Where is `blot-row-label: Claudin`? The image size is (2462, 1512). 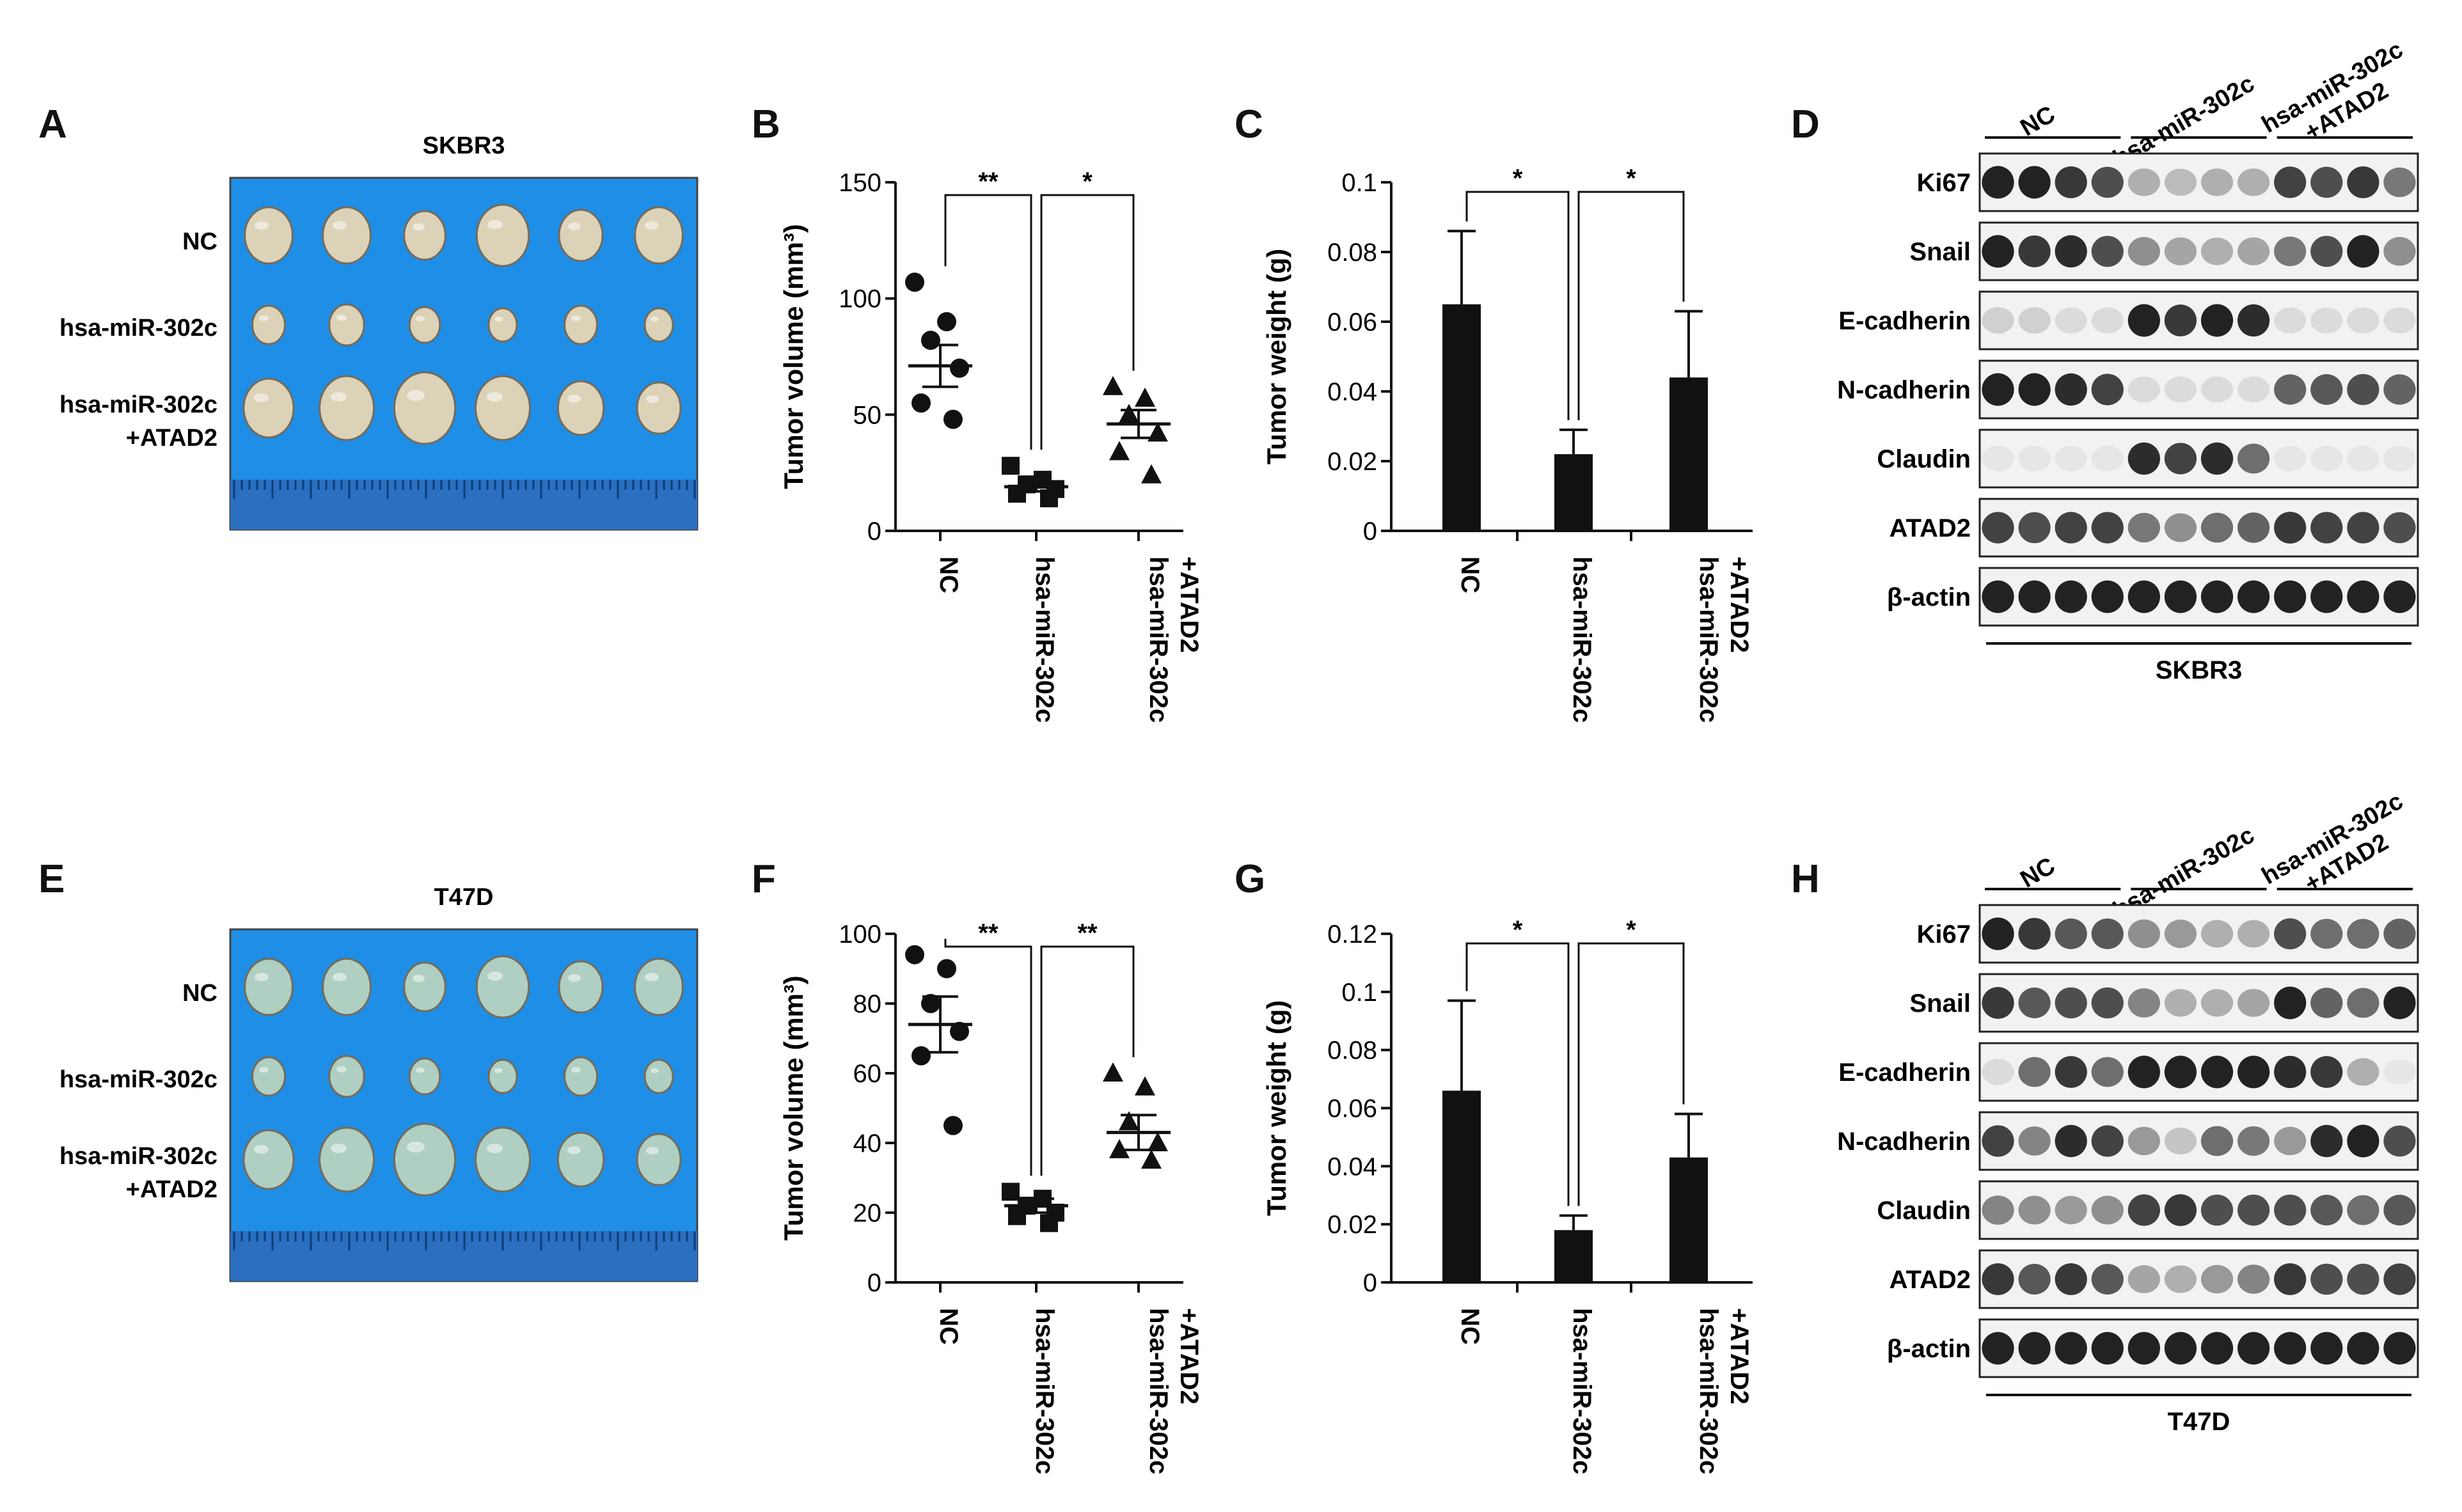 blot-row-label: Claudin is located at coordinates (1924, 1211).